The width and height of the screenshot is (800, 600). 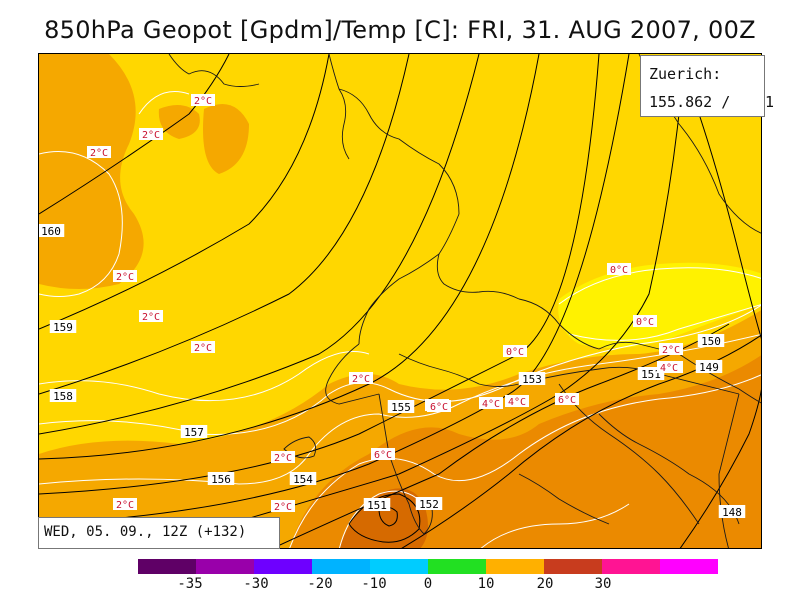 I want to click on geopotential-label: 155, so click(x=401, y=407).